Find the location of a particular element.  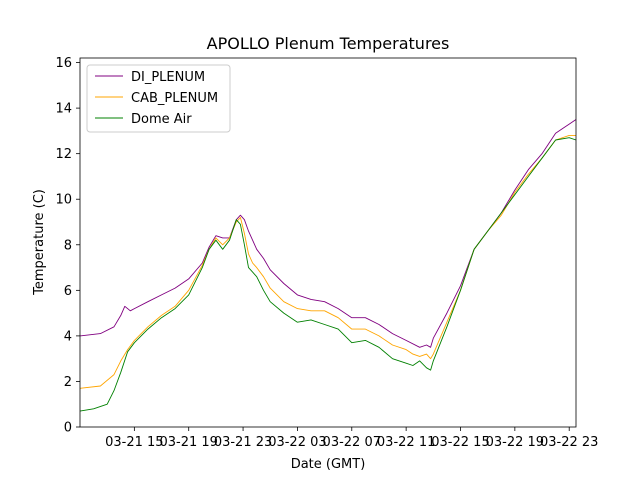

x-tick-label: 03-22 07 is located at coordinates (352, 442).